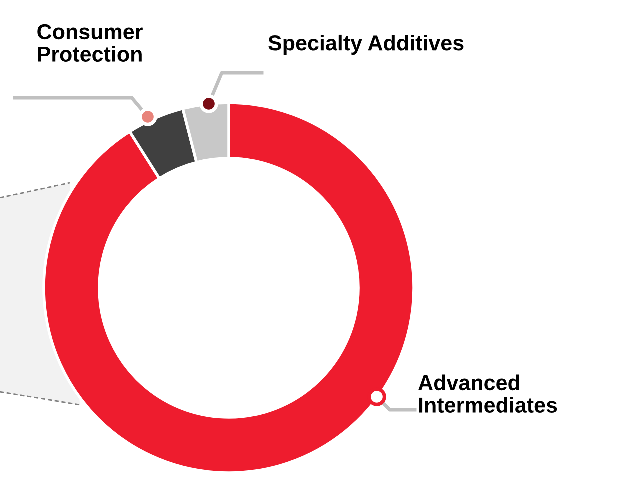  Describe the element at coordinates (366, 45) in the screenshot. I see `slice-label: Specialty Additives` at that location.